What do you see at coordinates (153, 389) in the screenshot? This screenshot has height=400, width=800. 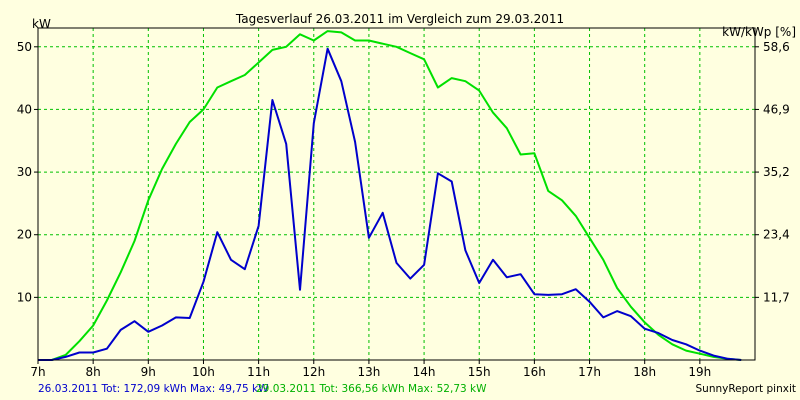 I see `footer-day1-summary: 26.03.2011 Tot: 172,09 kWh Max: 49,75 kW` at bounding box center [153, 389].